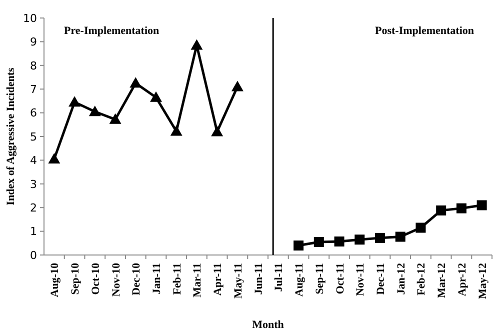  Describe the element at coordinates (279, 277) in the screenshot. I see `x-tick-label: Jul-11` at that location.